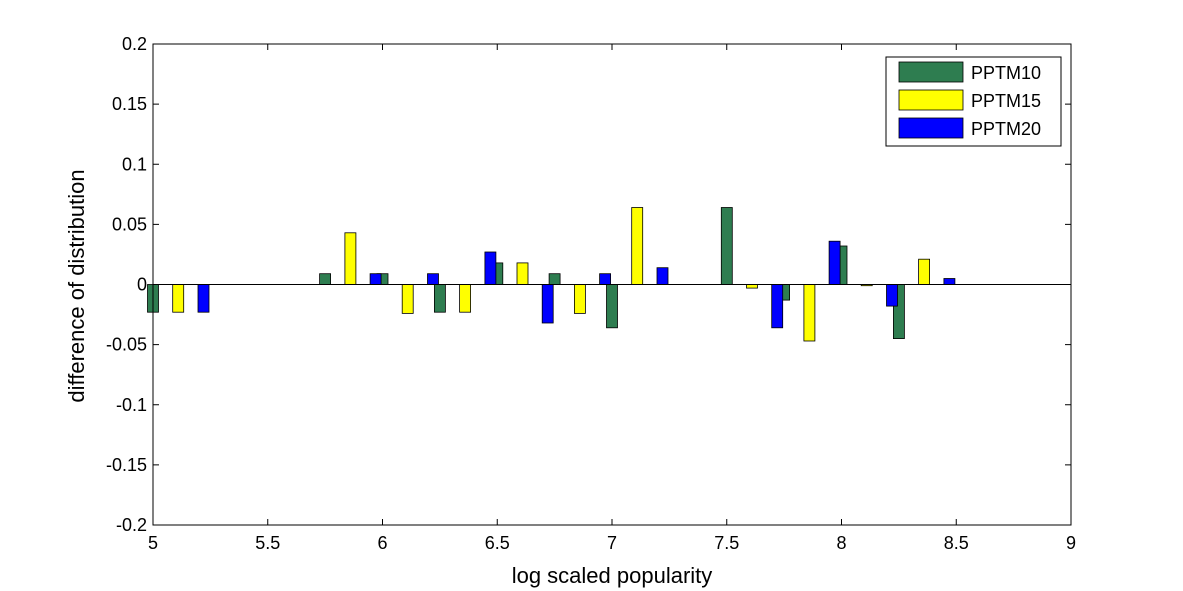 The height and width of the screenshot is (591, 1183). What do you see at coordinates (134, 44) in the screenshot?
I see `y-tick-label: 0.2` at bounding box center [134, 44].